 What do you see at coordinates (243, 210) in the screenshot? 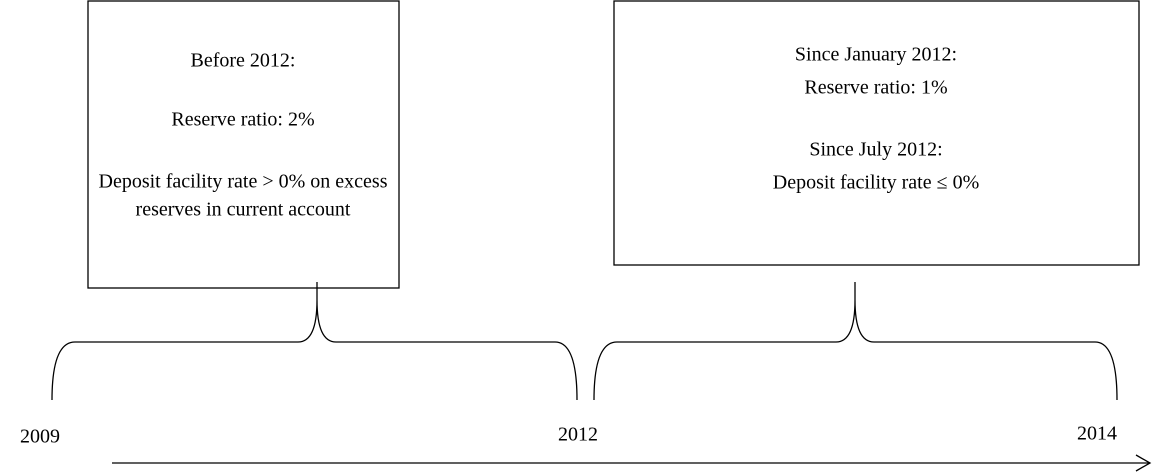
I see `box-text: reserves in current account` at bounding box center [243, 210].